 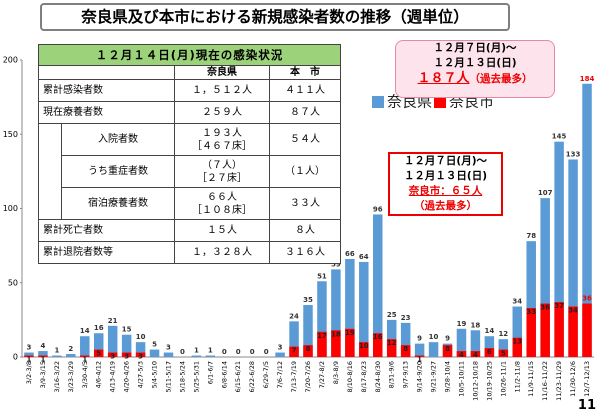 What do you see at coordinates (106, 252) in the screenshot?
I see `row-label: 累計退院者数等` at bounding box center [106, 252].